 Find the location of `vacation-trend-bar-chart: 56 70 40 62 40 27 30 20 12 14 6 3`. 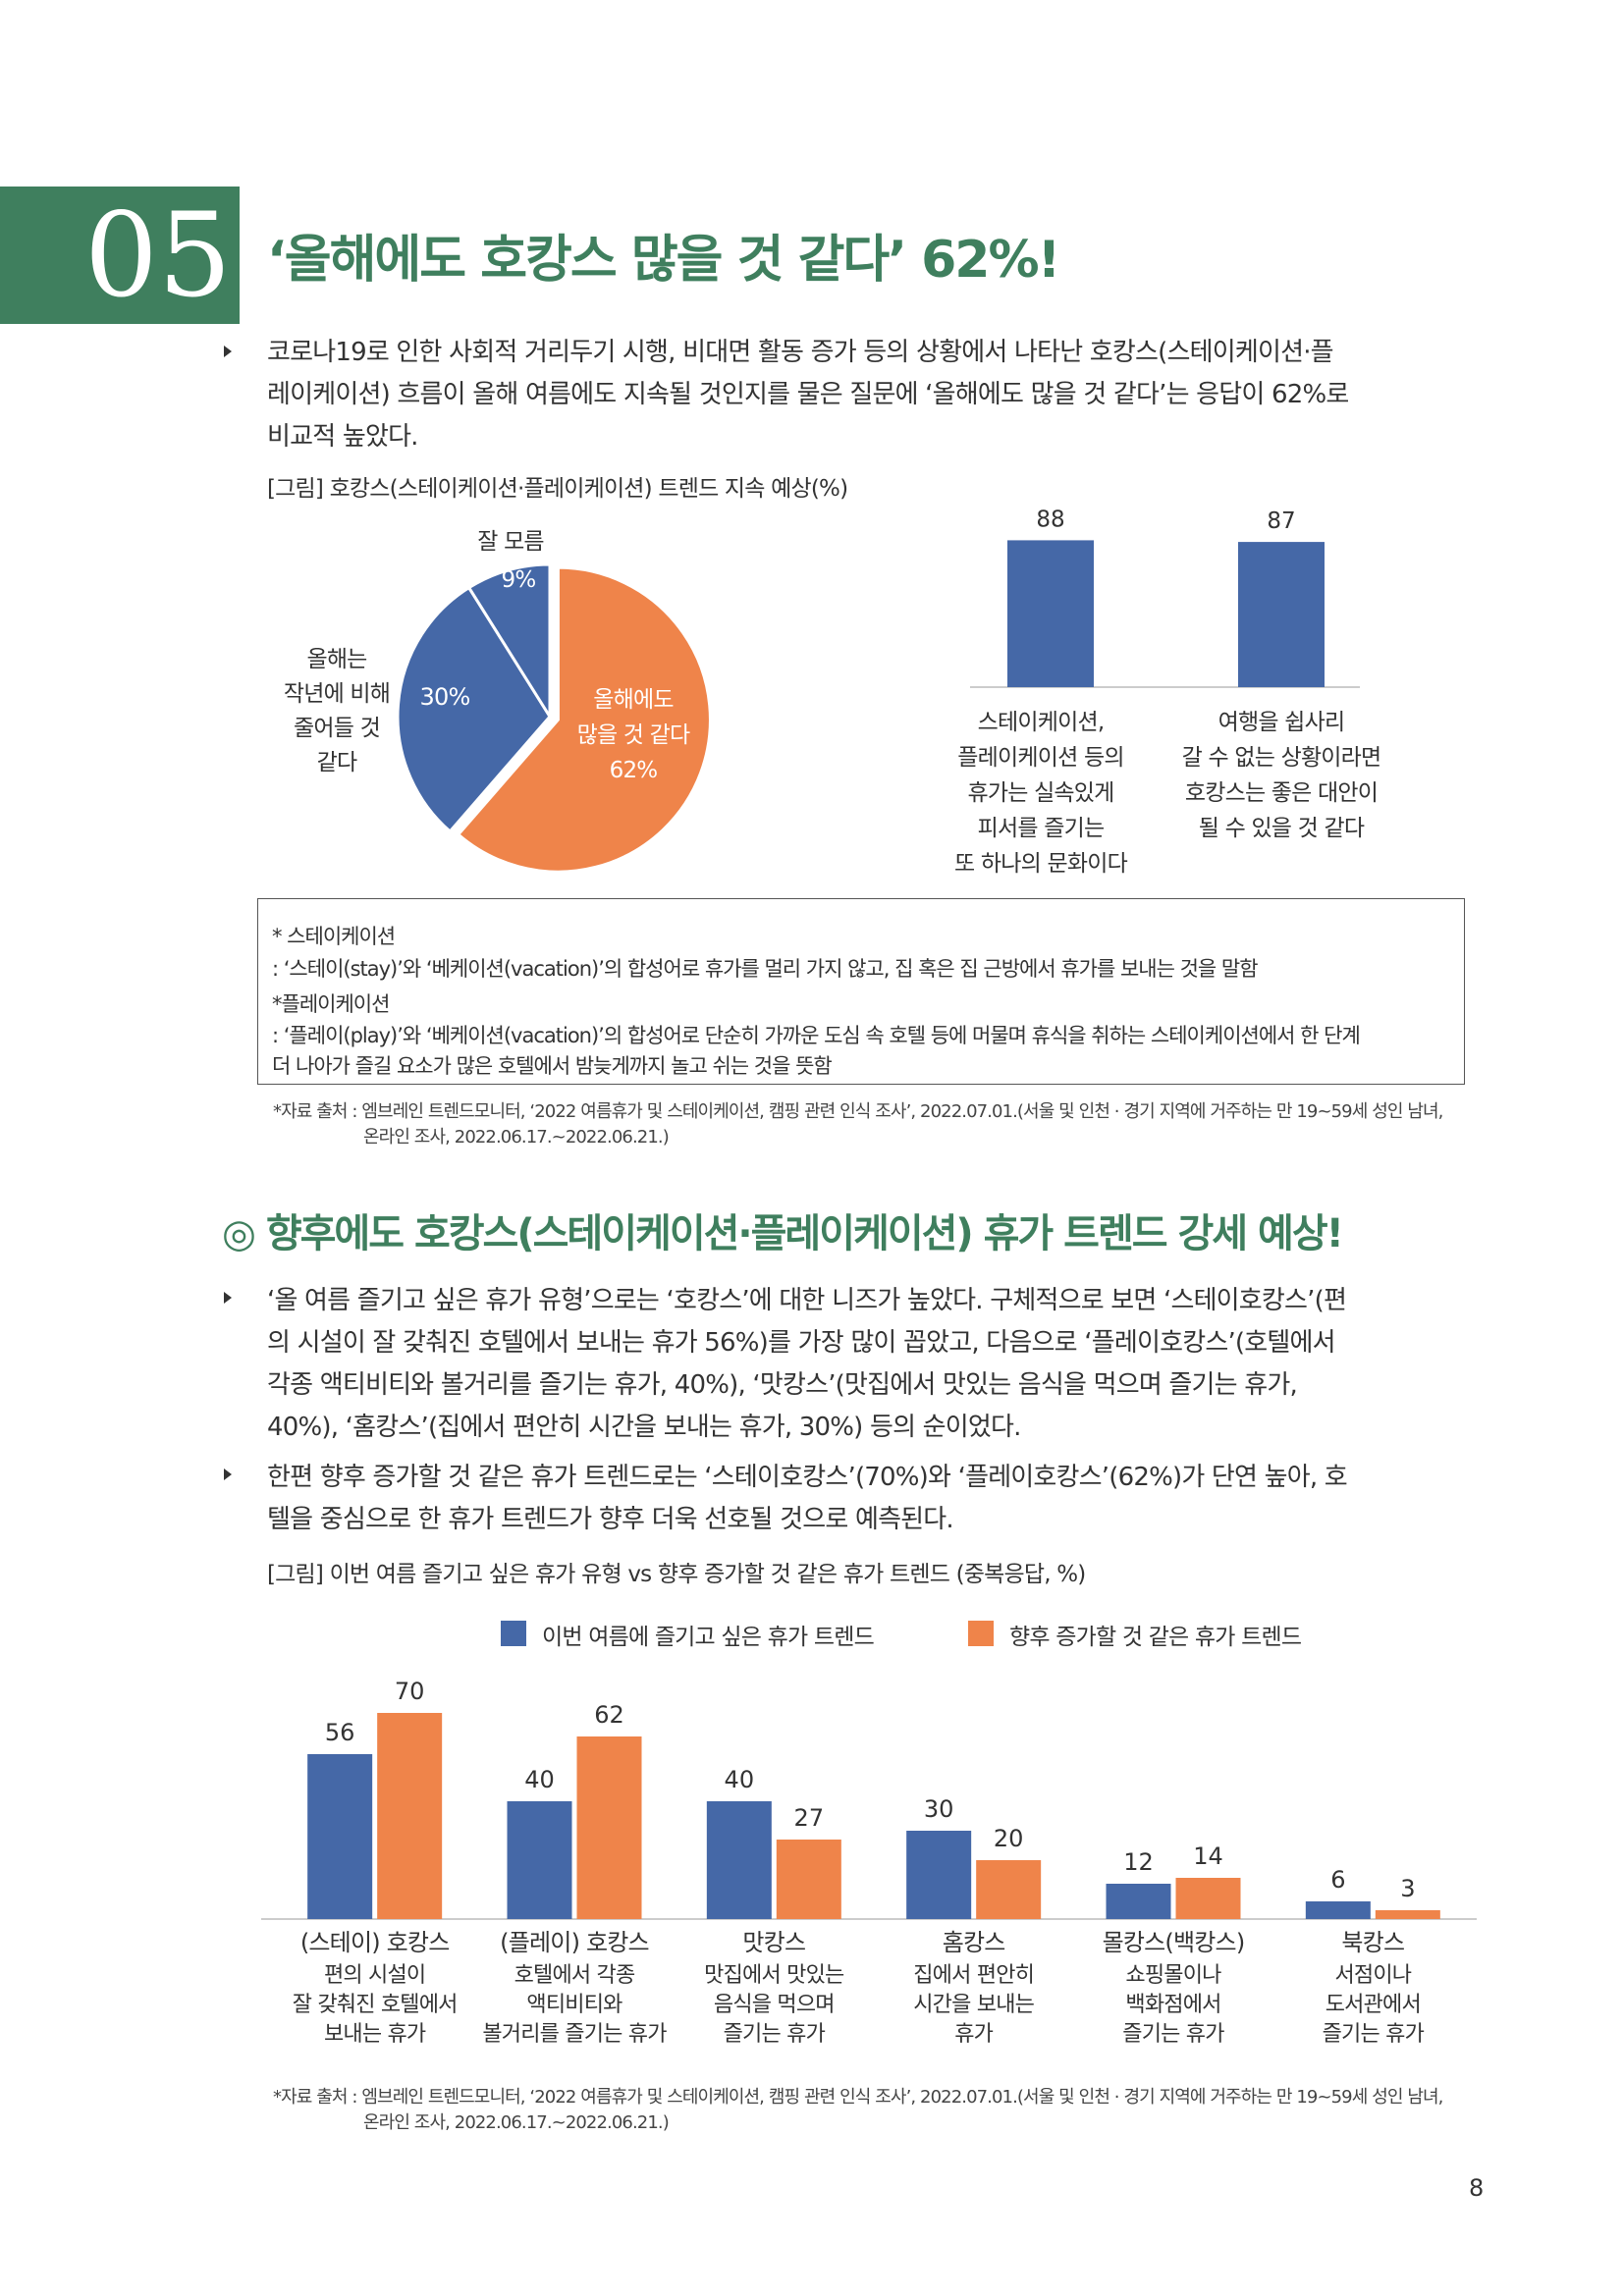

vacation-trend-bar-chart: 56 70 40 62 40 27 30 20 12 14 6 3 is located at coordinates (869, 1799).